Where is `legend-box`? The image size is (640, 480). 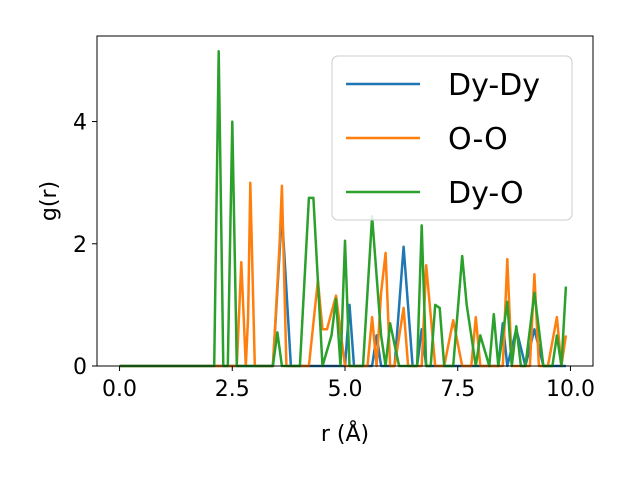 legend-box is located at coordinates (452, 138).